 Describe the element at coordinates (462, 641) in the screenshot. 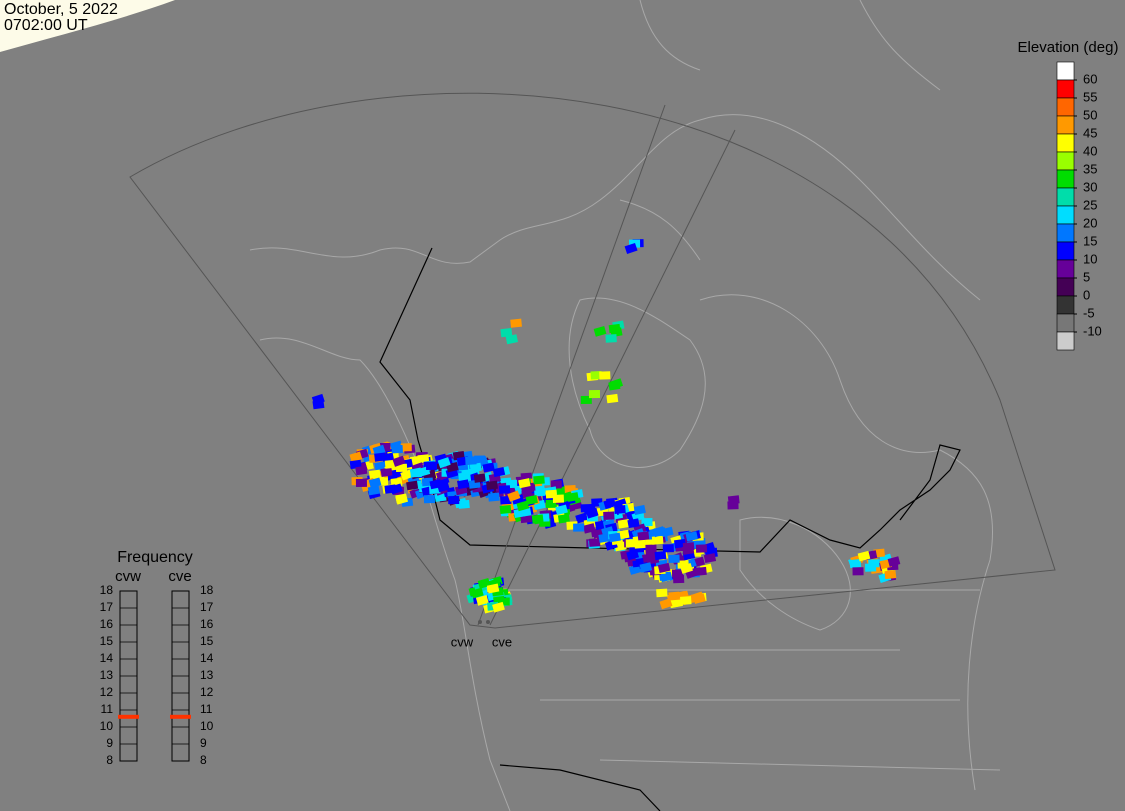

I see `site-label: cvw` at that location.